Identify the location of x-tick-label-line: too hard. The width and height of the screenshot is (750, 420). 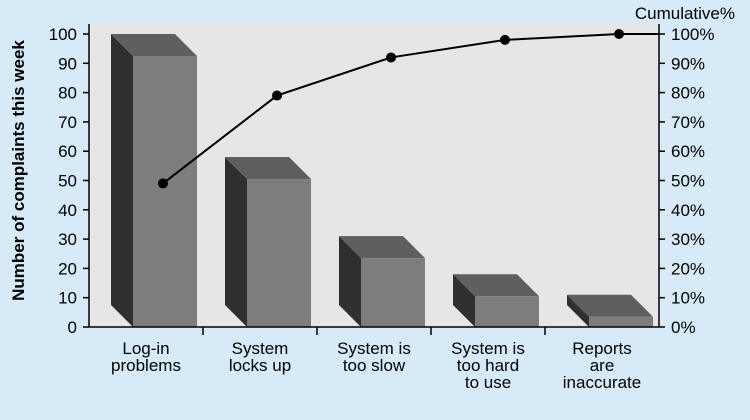
(488, 365).